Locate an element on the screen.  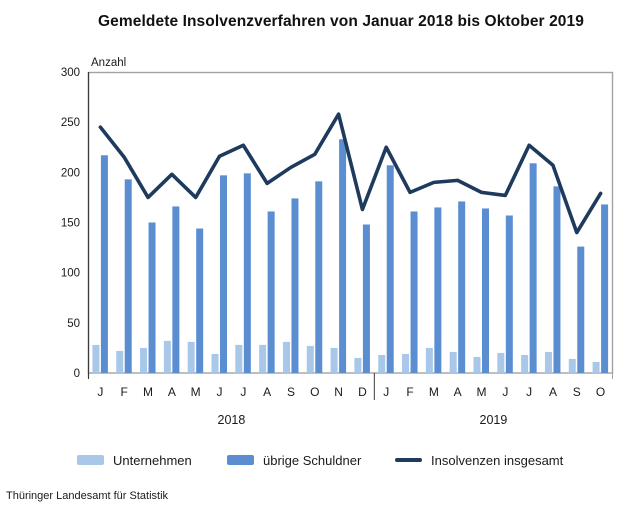
insolvenzen-insgesamt-swatch is located at coordinates (408, 460).